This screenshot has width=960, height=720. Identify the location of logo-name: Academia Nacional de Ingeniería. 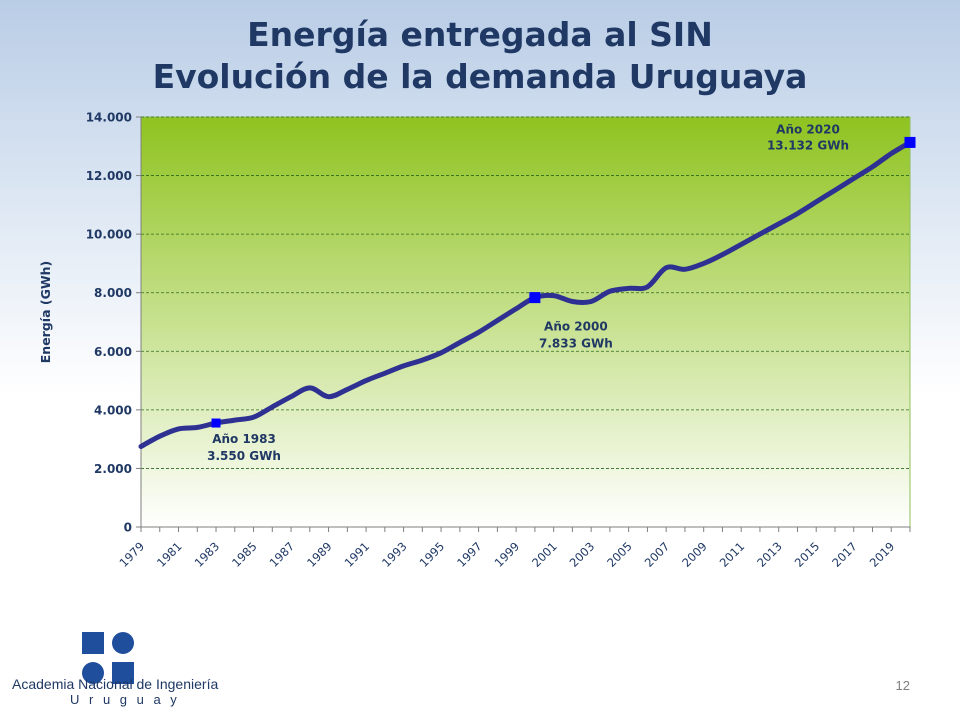
(115, 684).